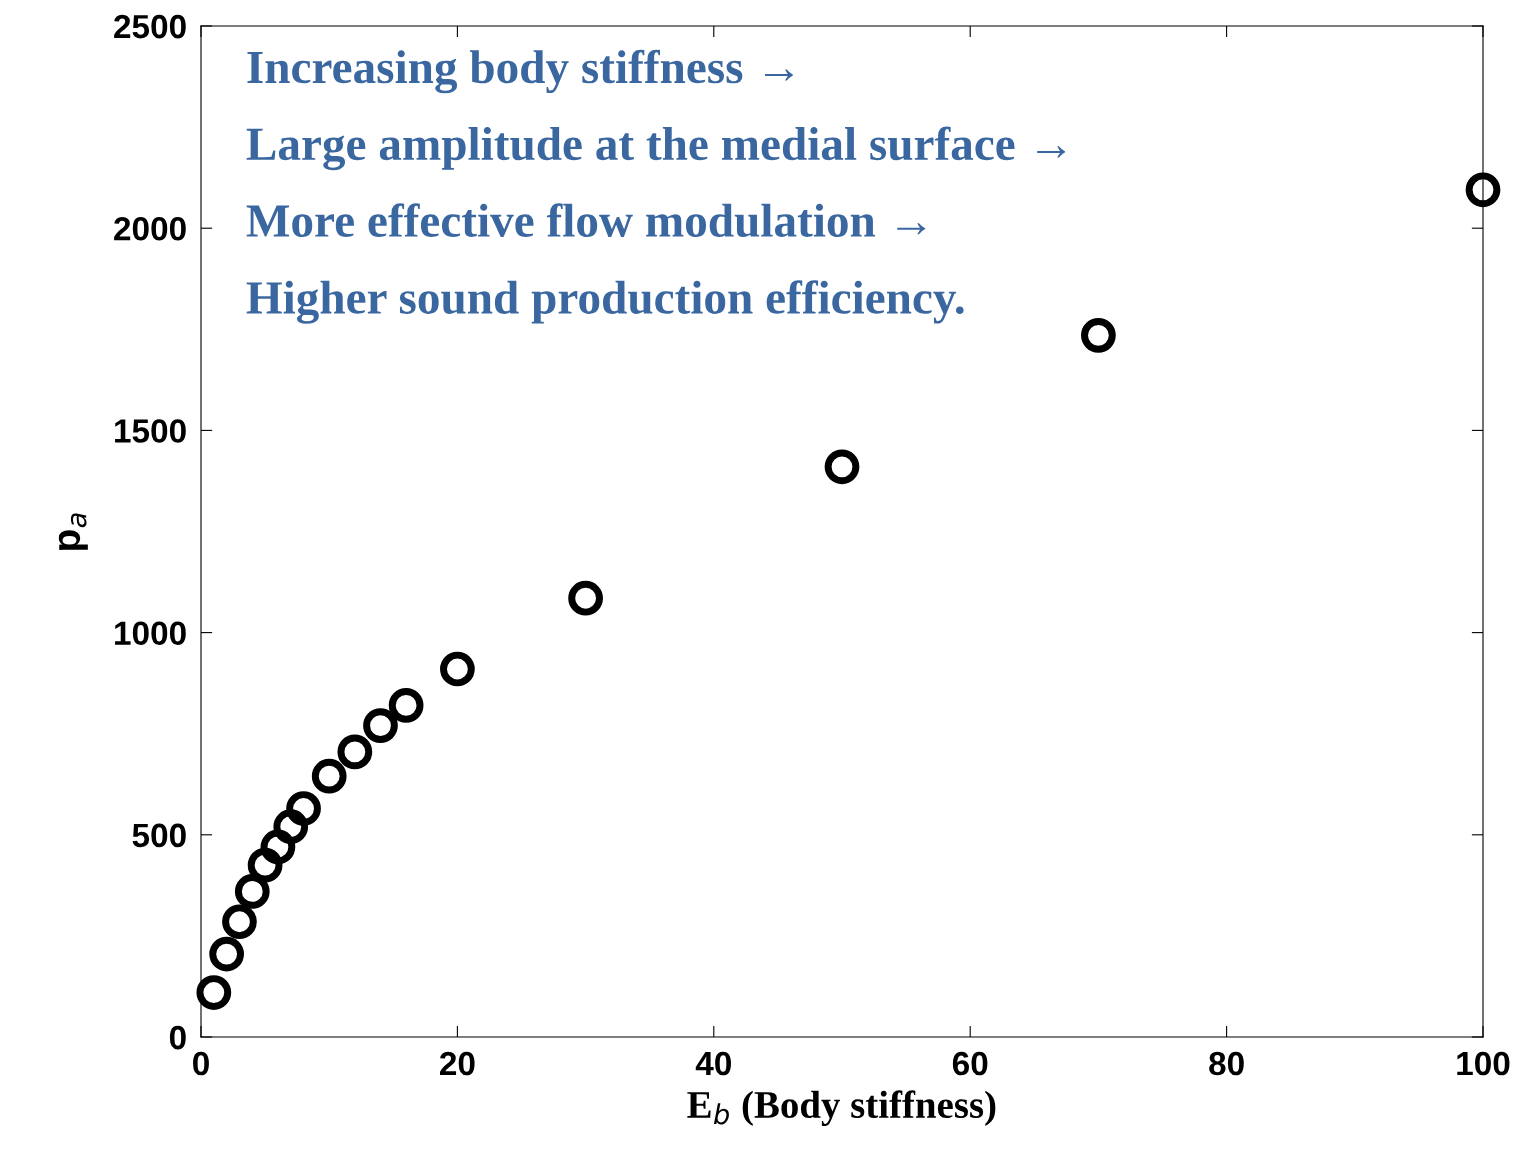  Describe the element at coordinates (150, 229) in the screenshot. I see `y-tick-label: 2000` at that location.